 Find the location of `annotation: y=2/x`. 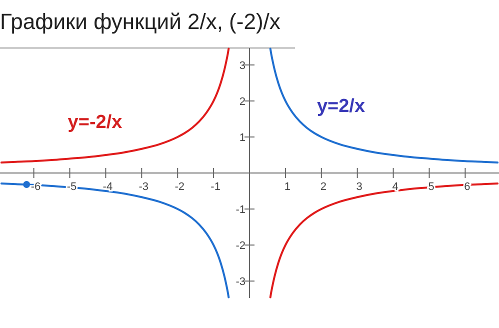

annotation: y=2/x is located at coordinates (341, 106).